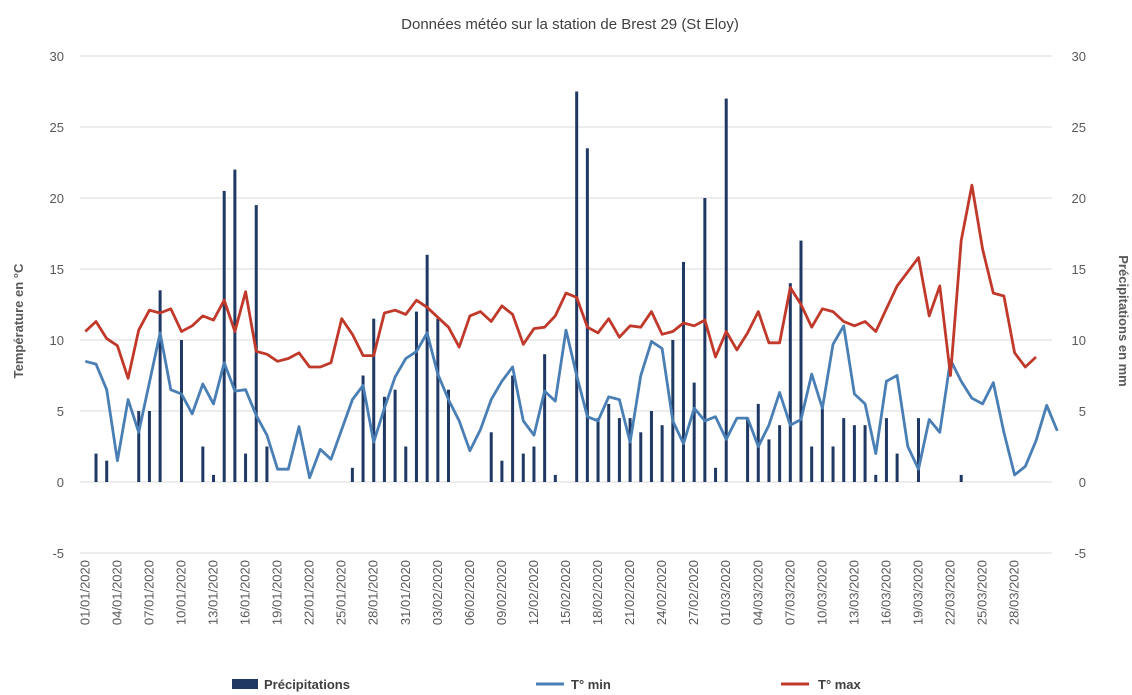 The image size is (1132, 695). I want to click on y-axis-right: 30 25 20 15 10 5 0 -5, so click(1079, 305).